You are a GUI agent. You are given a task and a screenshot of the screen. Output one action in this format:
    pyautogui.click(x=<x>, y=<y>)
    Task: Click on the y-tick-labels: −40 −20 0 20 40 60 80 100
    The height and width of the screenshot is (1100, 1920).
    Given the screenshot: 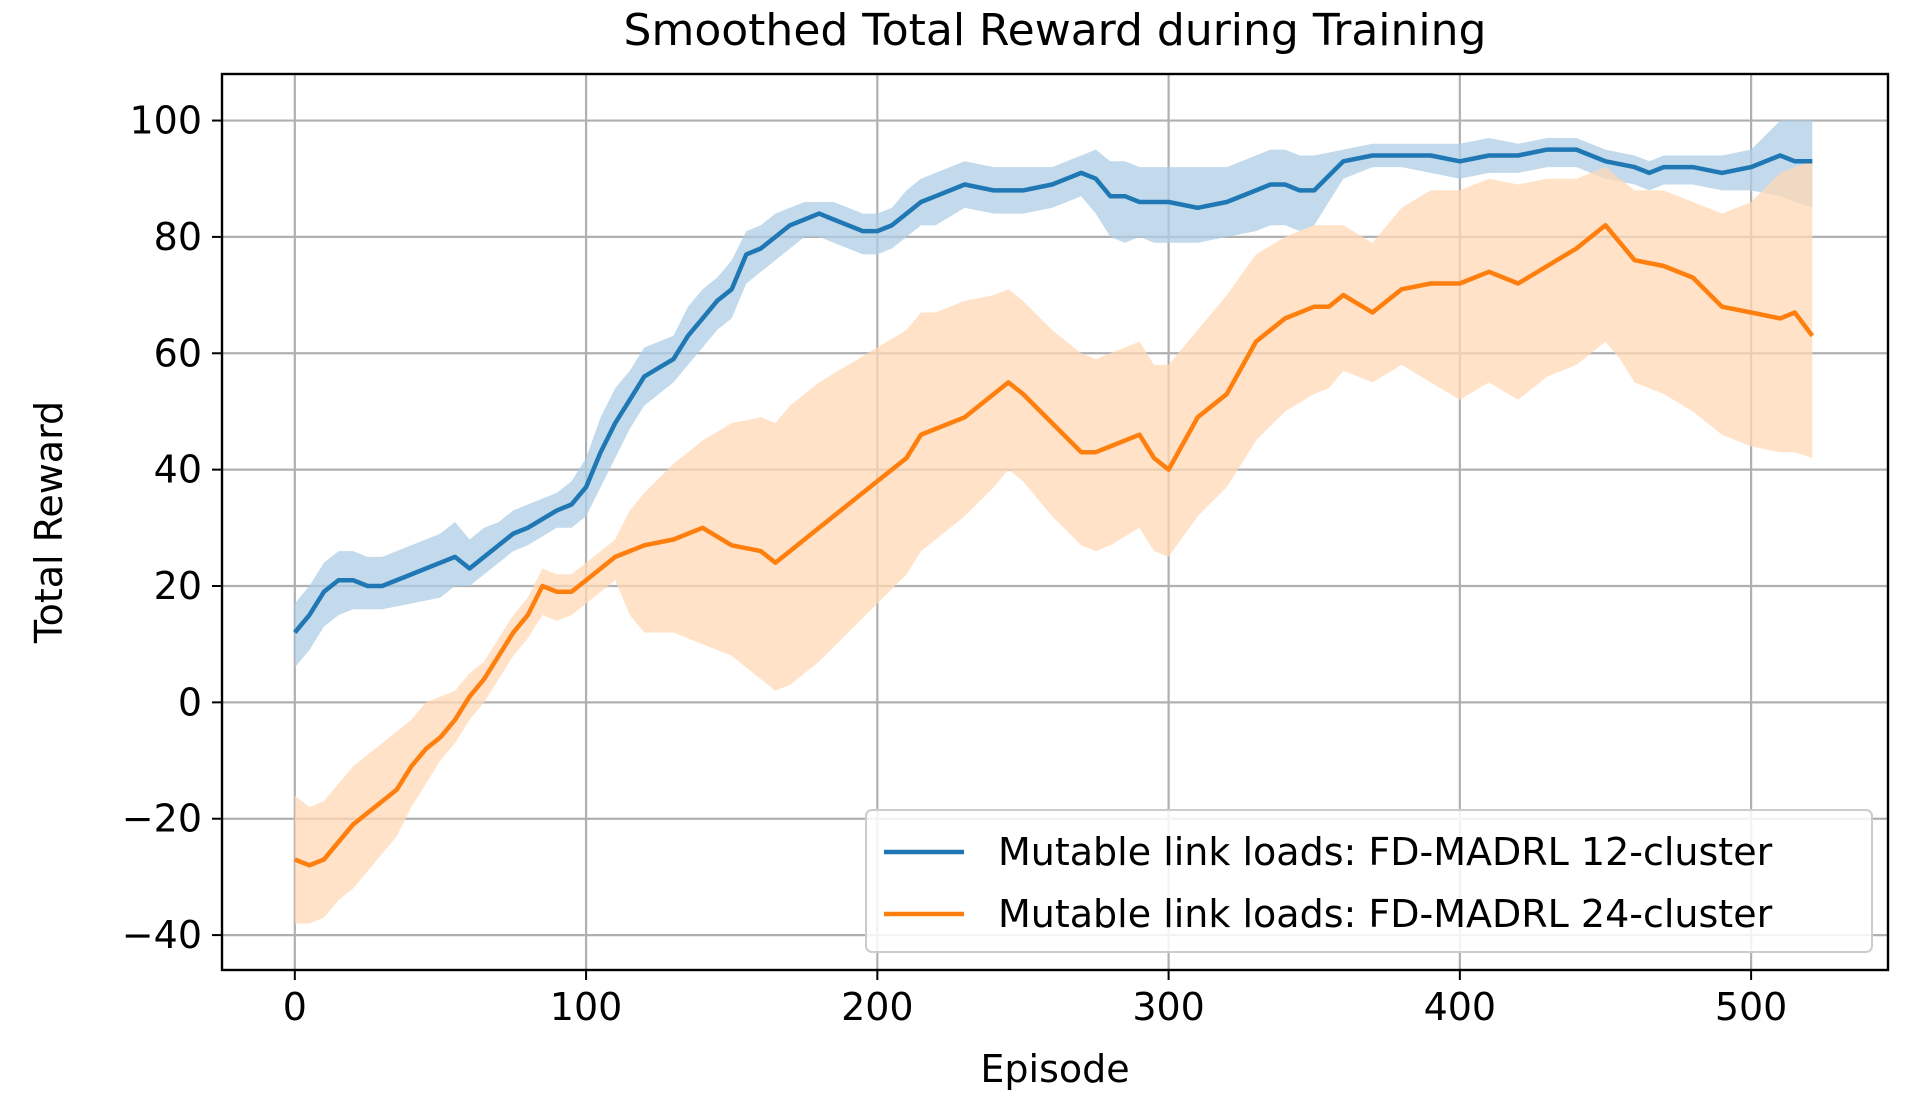 What is the action you would take?
    pyautogui.click(x=162, y=528)
    